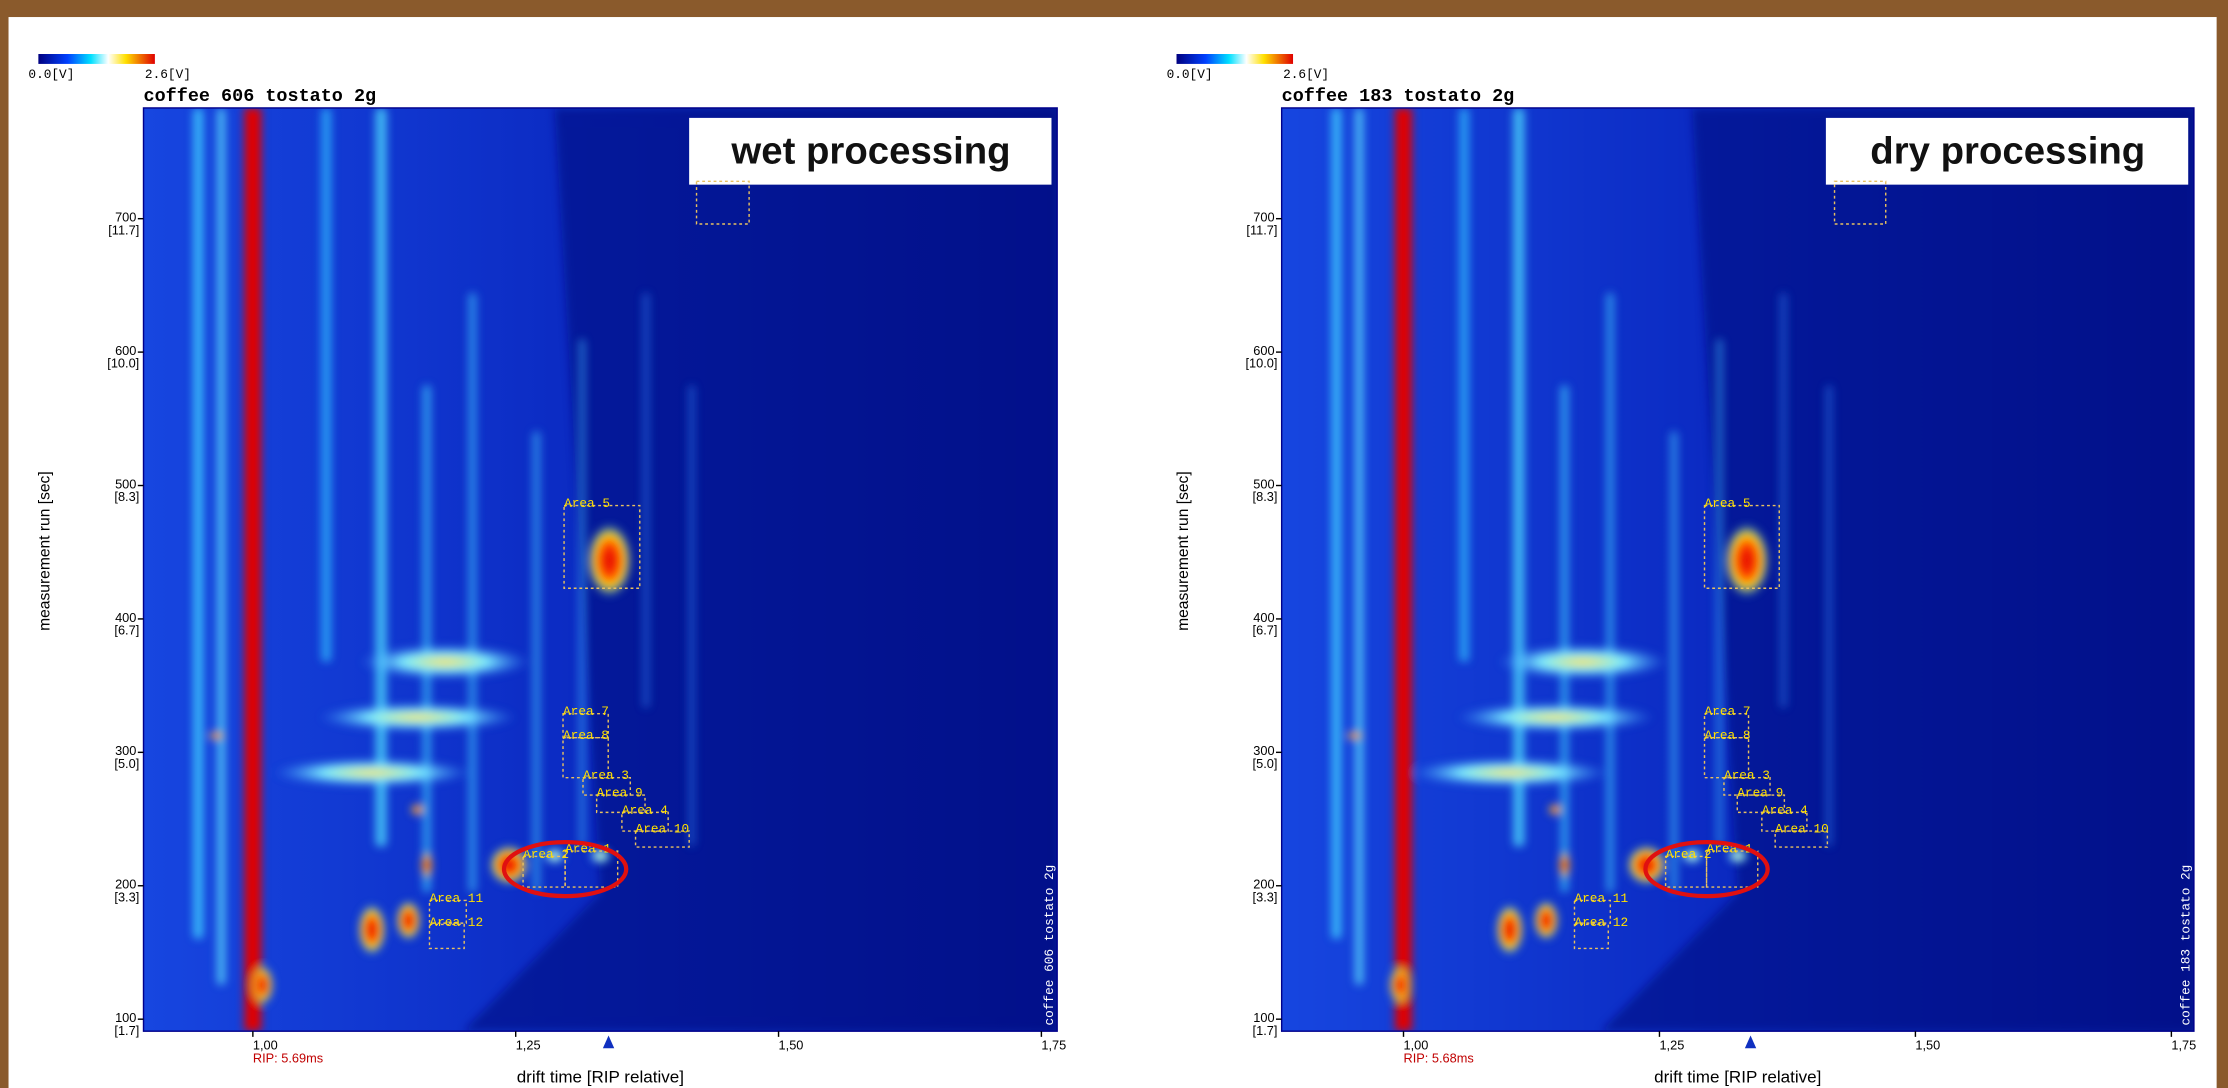 This screenshot has height=1088, width=2228. Describe the element at coordinates (1601, 898) in the screenshot. I see `area-label: Area 11` at that location.